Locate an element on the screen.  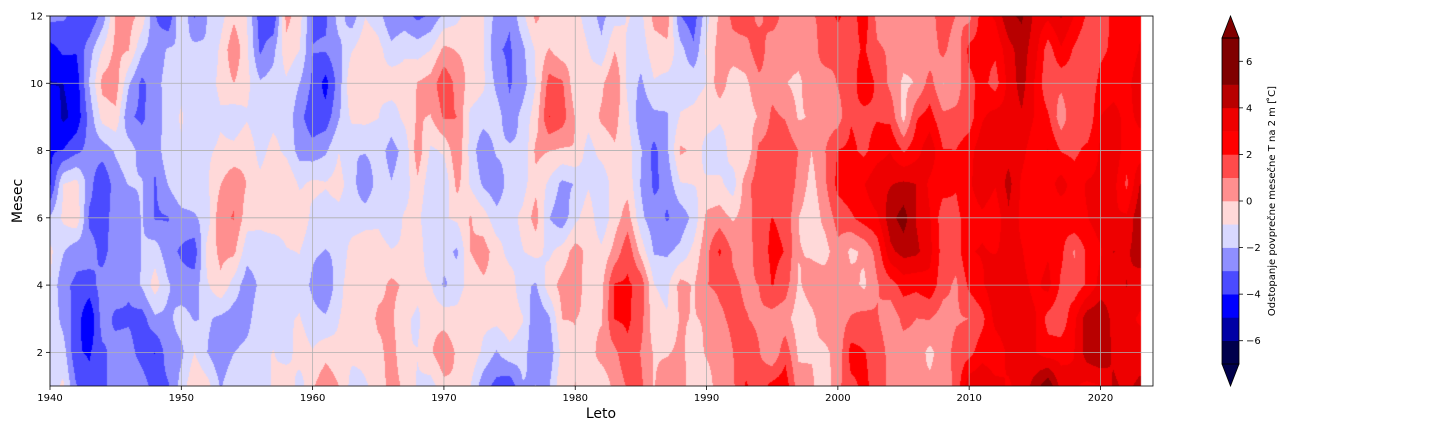
y-tick-label: 4 is located at coordinates (40, 286).